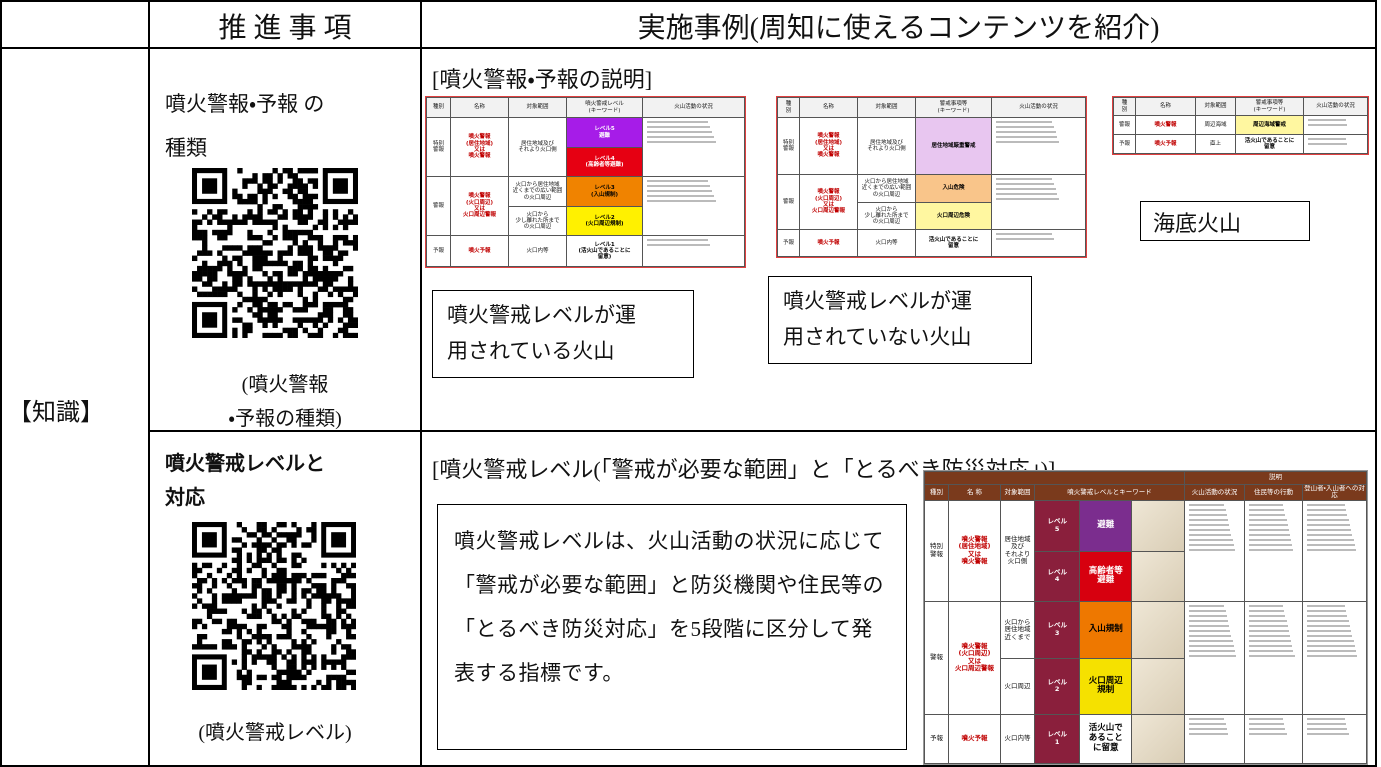 This screenshot has width=1381, height=767. Describe the element at coordinates (479, 147) in the screenshot. I see `table-cell: 噴火警報 (居住地域) 又は 噴火警報` at that location.